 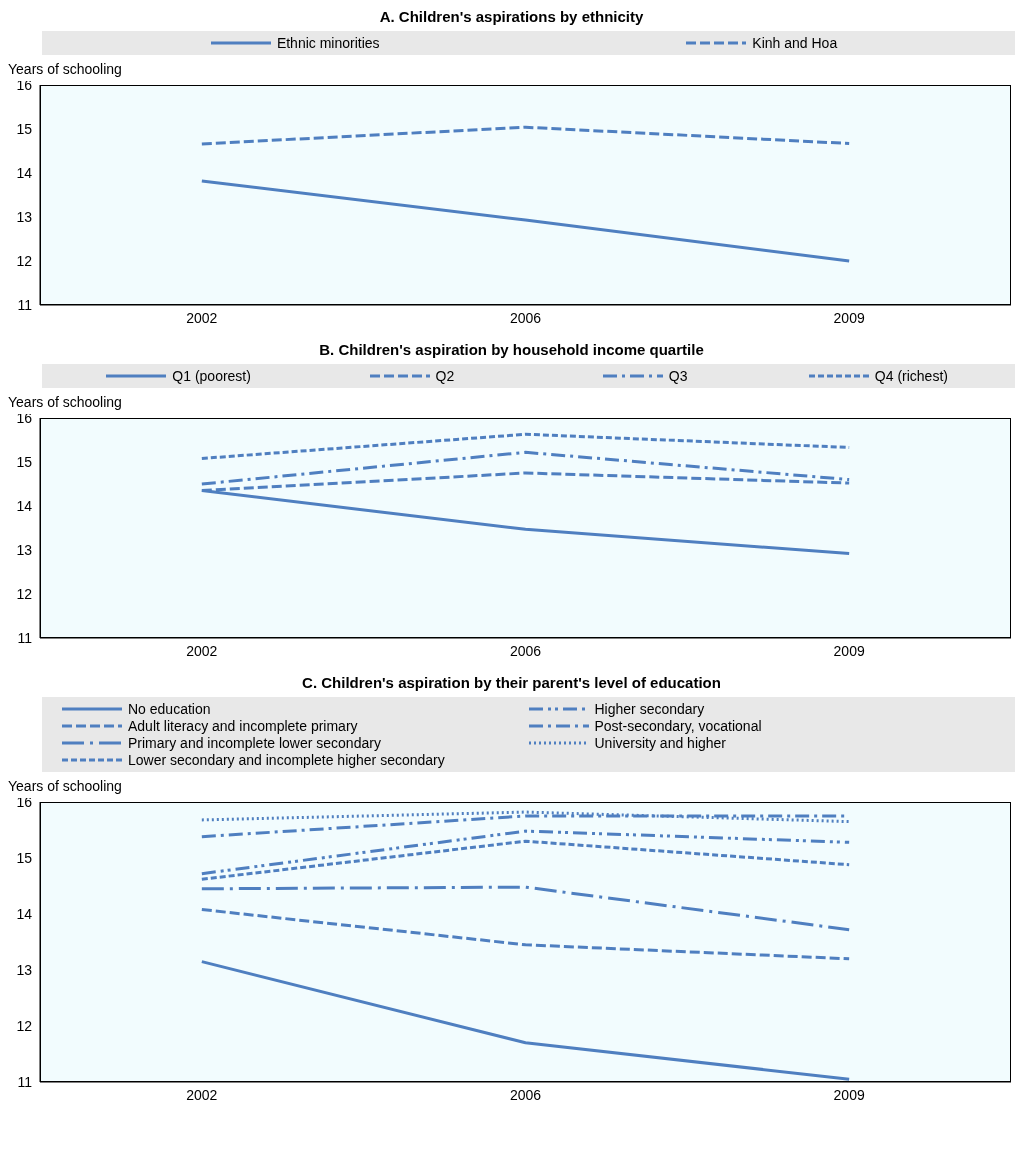 What do you see at coordinates (660, 743) in the screenshot?
I see `legend-label: University and higher` at bounding box center [660, 743].